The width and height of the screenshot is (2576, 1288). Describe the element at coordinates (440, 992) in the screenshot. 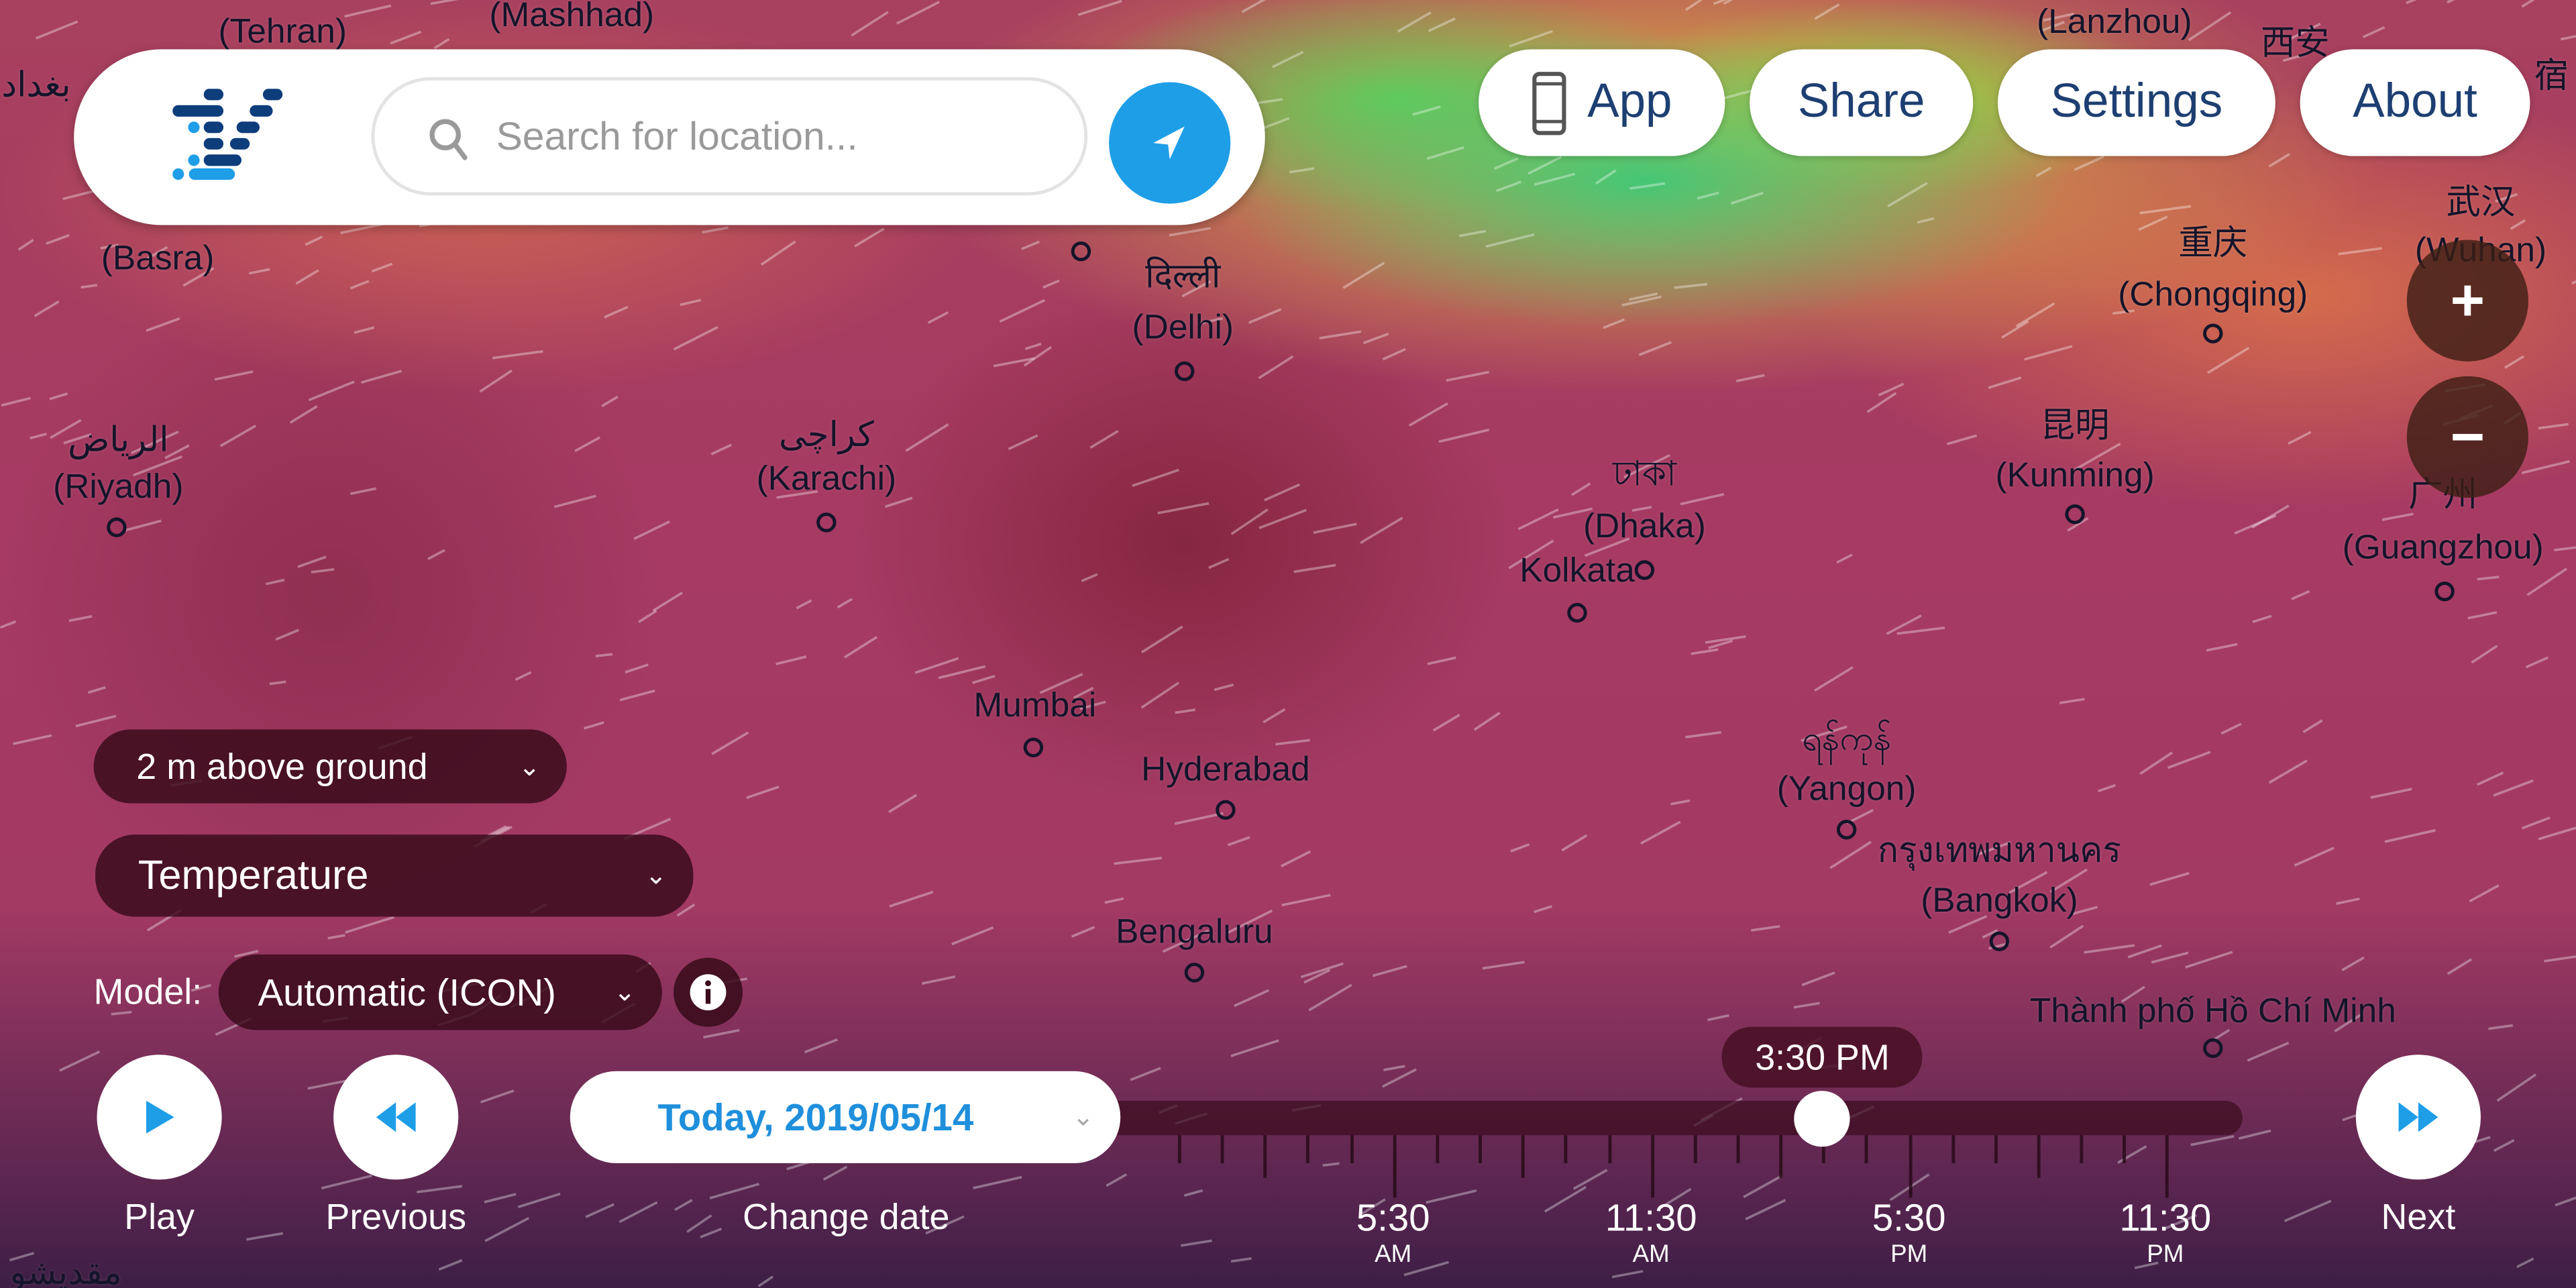

I see `model-dropdown: Automatic (ICON) ⌄` at that location.